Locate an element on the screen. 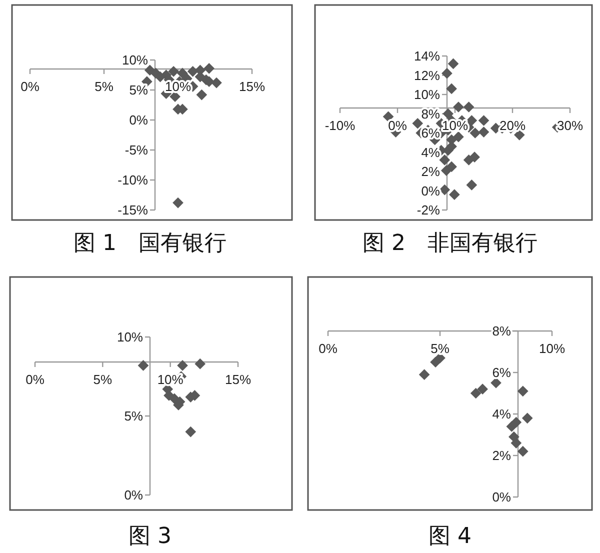 The height and width of the screenshot is (553, 600). y-tick-label: -10% is located at coordinates (133, 180).